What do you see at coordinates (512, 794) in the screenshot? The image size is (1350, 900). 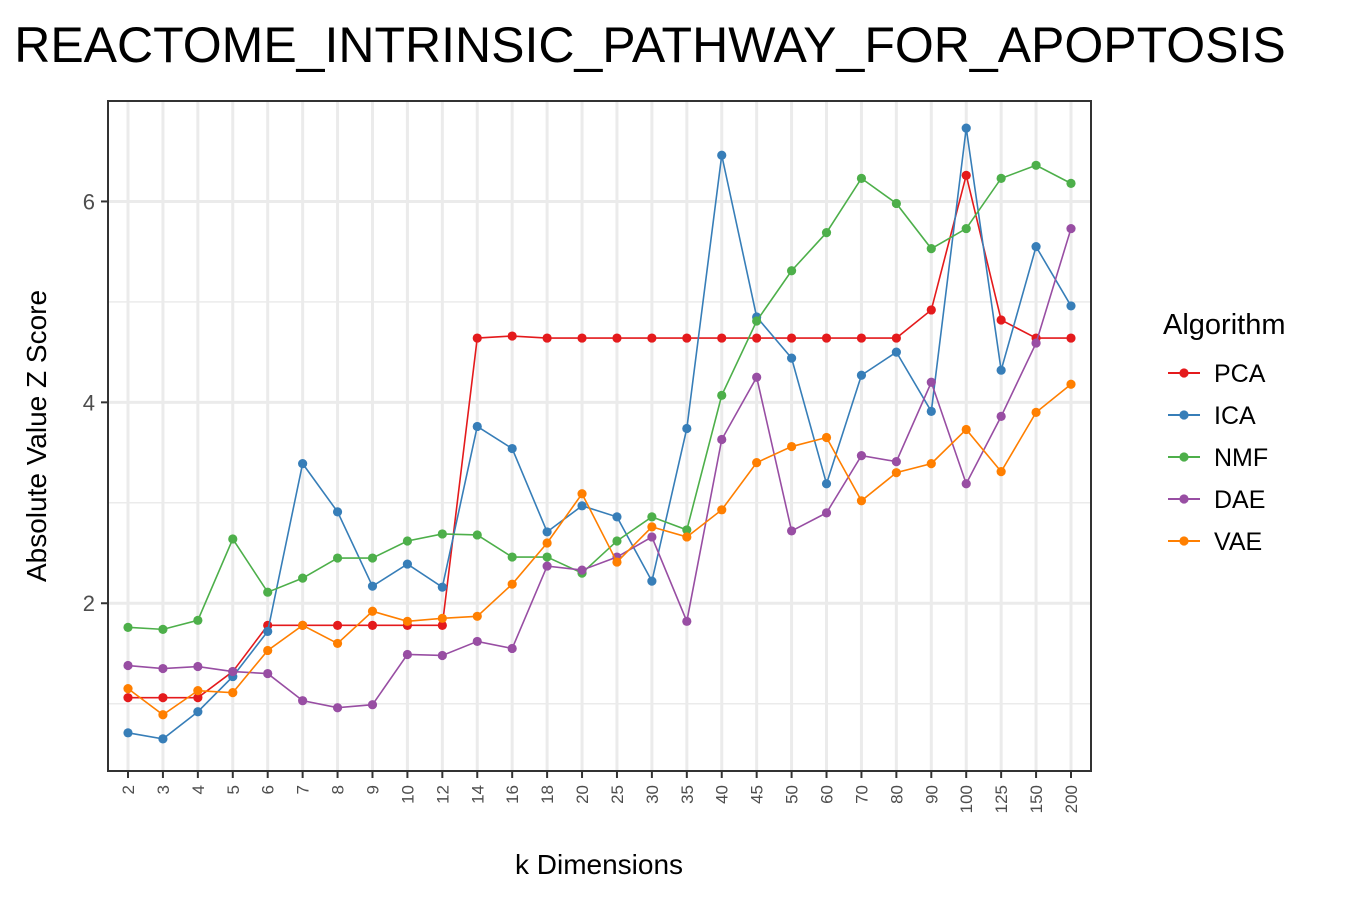 I see `x-tick-label: 16` at bounding box center [512, 794].